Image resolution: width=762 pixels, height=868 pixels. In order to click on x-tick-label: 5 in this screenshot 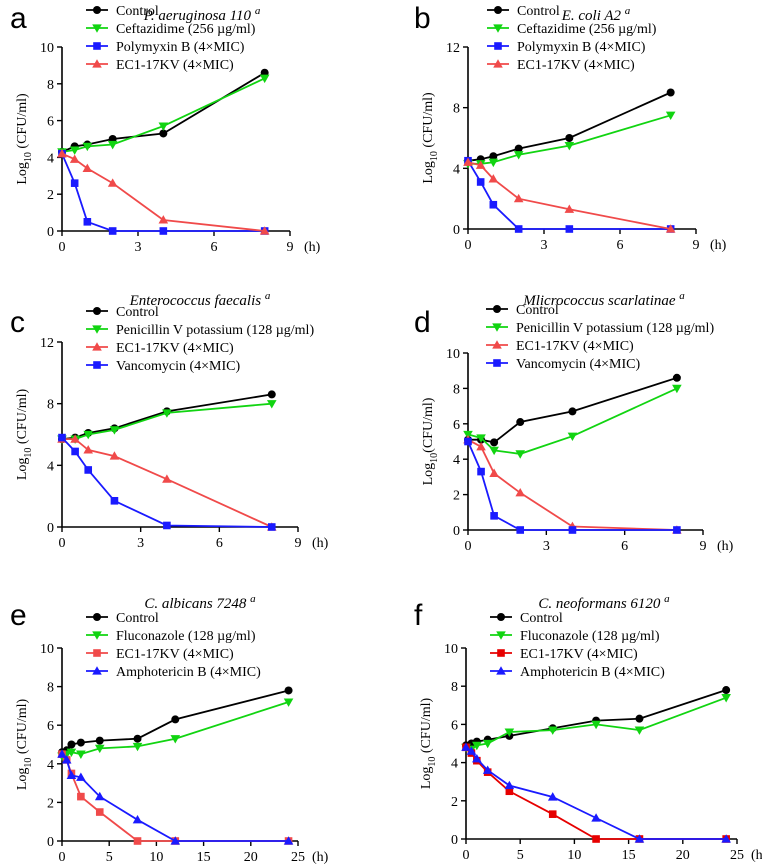, I will do `click(520, 855)`.